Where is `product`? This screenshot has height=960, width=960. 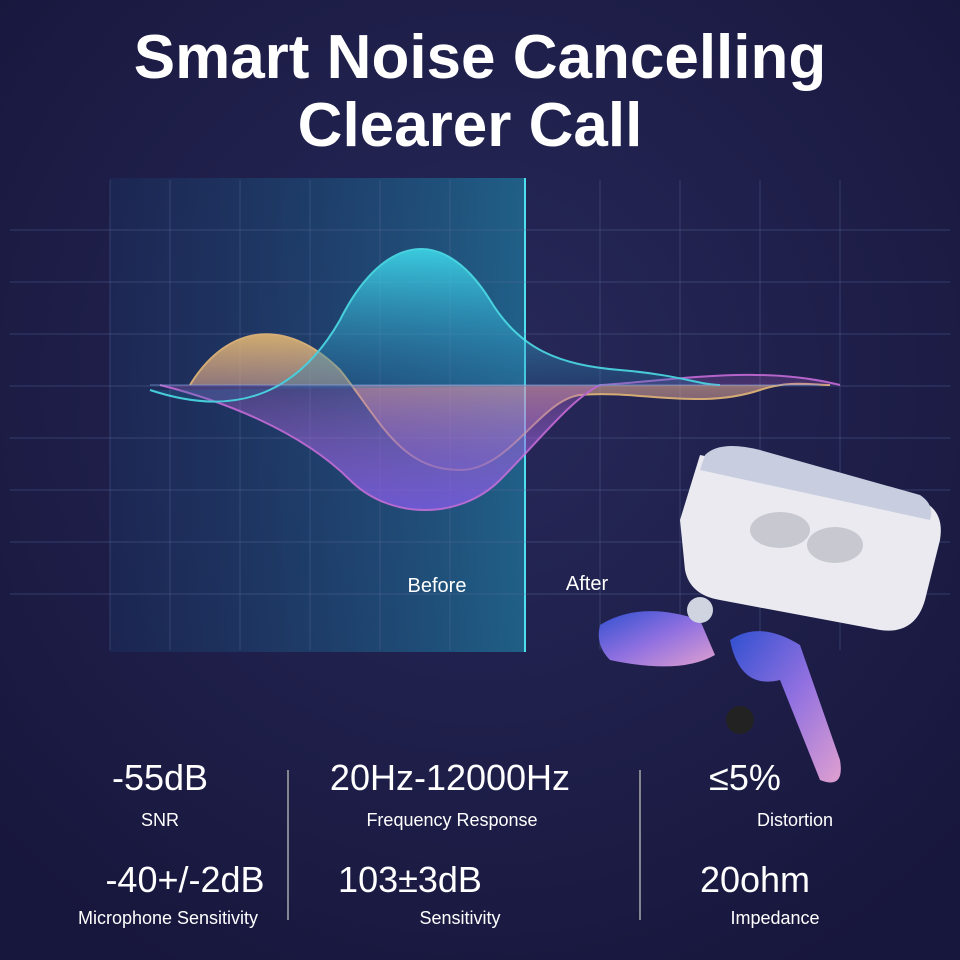
product is located at coordinates (769, 614).